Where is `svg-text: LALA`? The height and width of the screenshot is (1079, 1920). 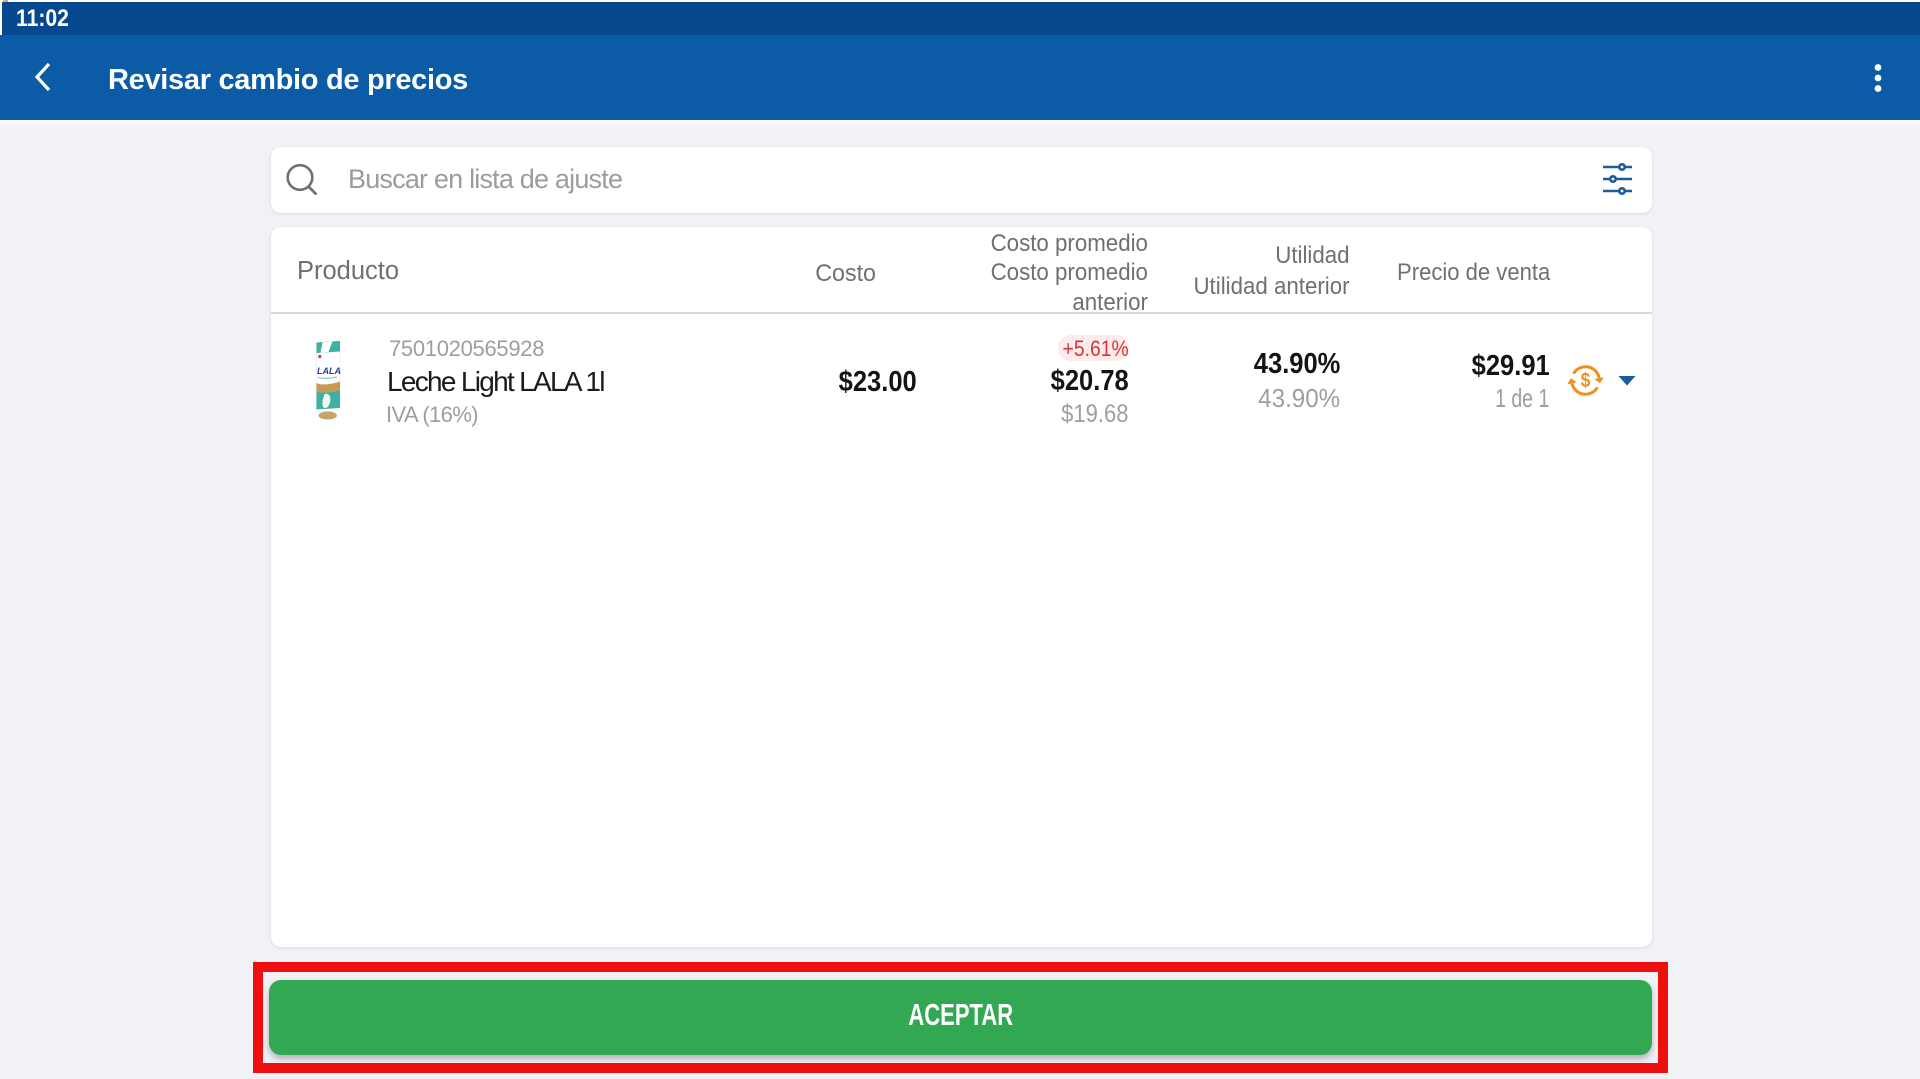
svg-text: LALA is located at coordinates (329, 371).